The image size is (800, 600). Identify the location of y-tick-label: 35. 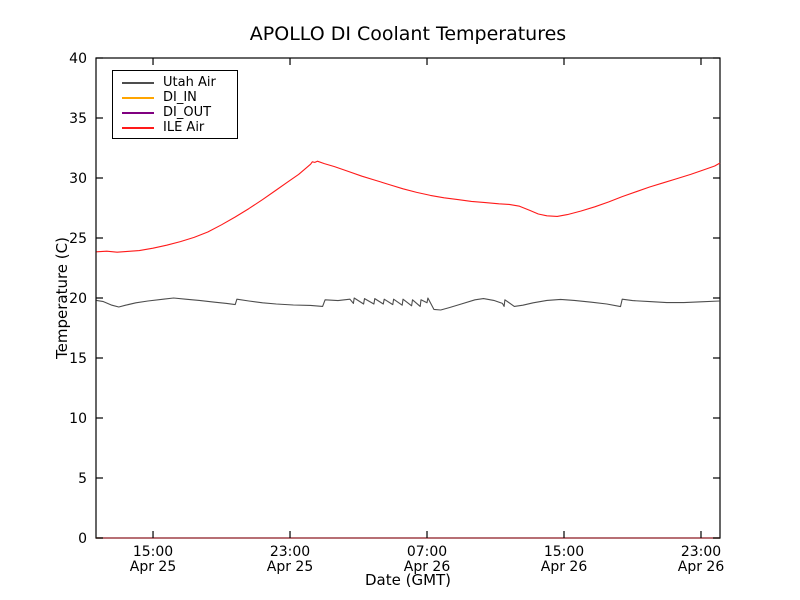
(78, 119).